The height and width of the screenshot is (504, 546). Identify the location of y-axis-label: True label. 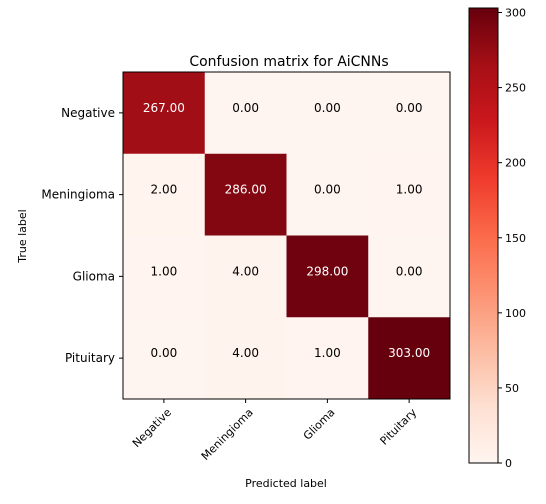
(22, 236).